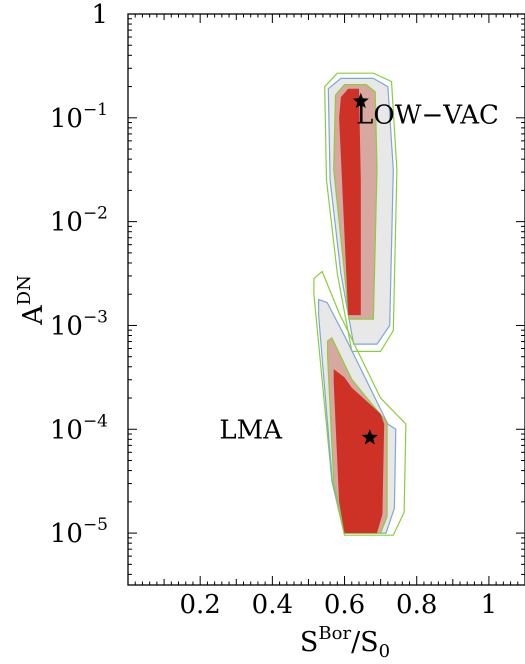 The height and width of the screenshot is (664, 525). I want to click on x-tick-label: 0.8, so click(416, 605).